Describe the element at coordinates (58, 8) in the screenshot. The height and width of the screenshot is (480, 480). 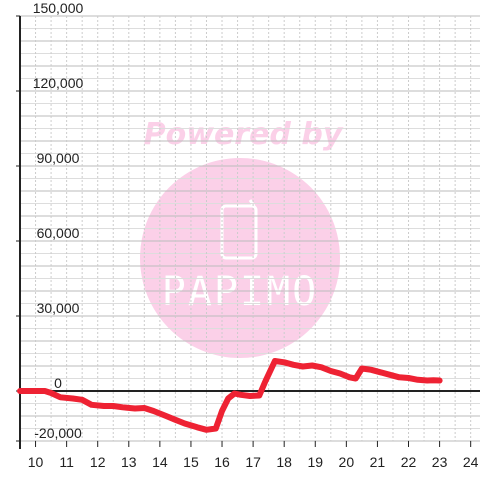
I see `y-tick-label: 150,000` at that location.